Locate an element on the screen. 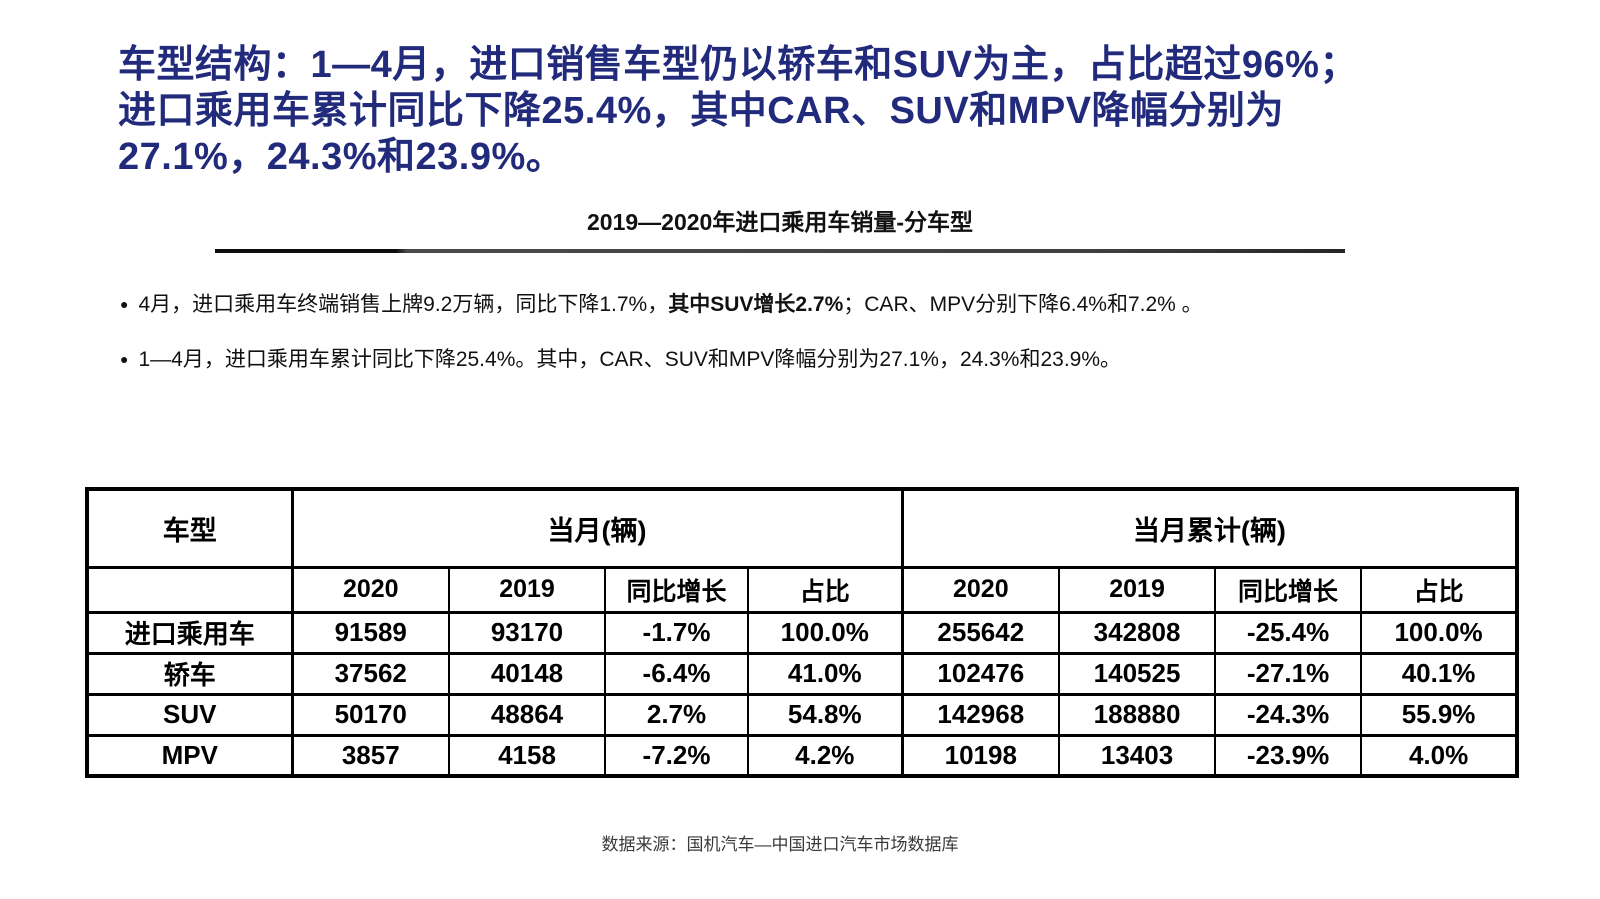  col-subheader-share-cum: 占比 is located at coordinates (1439, 589).